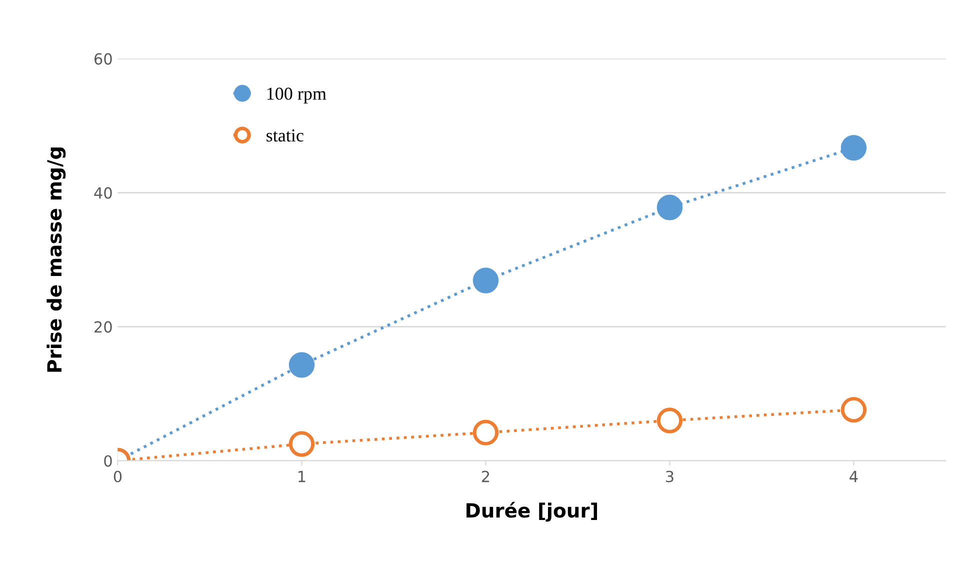 This screenshot has height=581, width=965. What do you see at coordinates (285, 135) in the screenshot?
I see `legend-label: static` at bounding box center [285, 135].